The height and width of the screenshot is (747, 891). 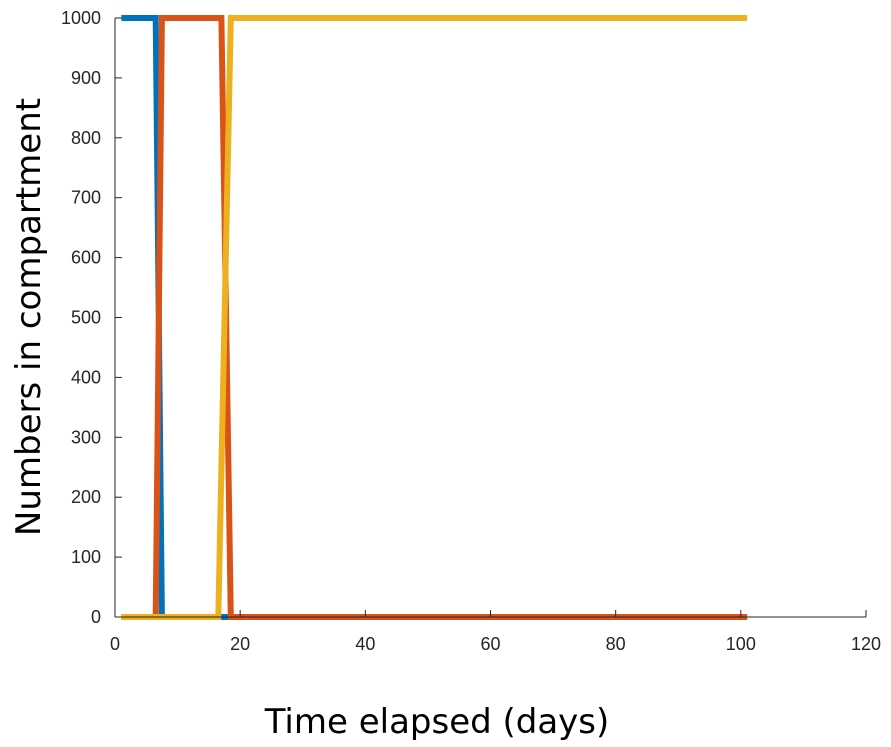 I want to click on x-tick-label: 80, so click(x=616, y=644).